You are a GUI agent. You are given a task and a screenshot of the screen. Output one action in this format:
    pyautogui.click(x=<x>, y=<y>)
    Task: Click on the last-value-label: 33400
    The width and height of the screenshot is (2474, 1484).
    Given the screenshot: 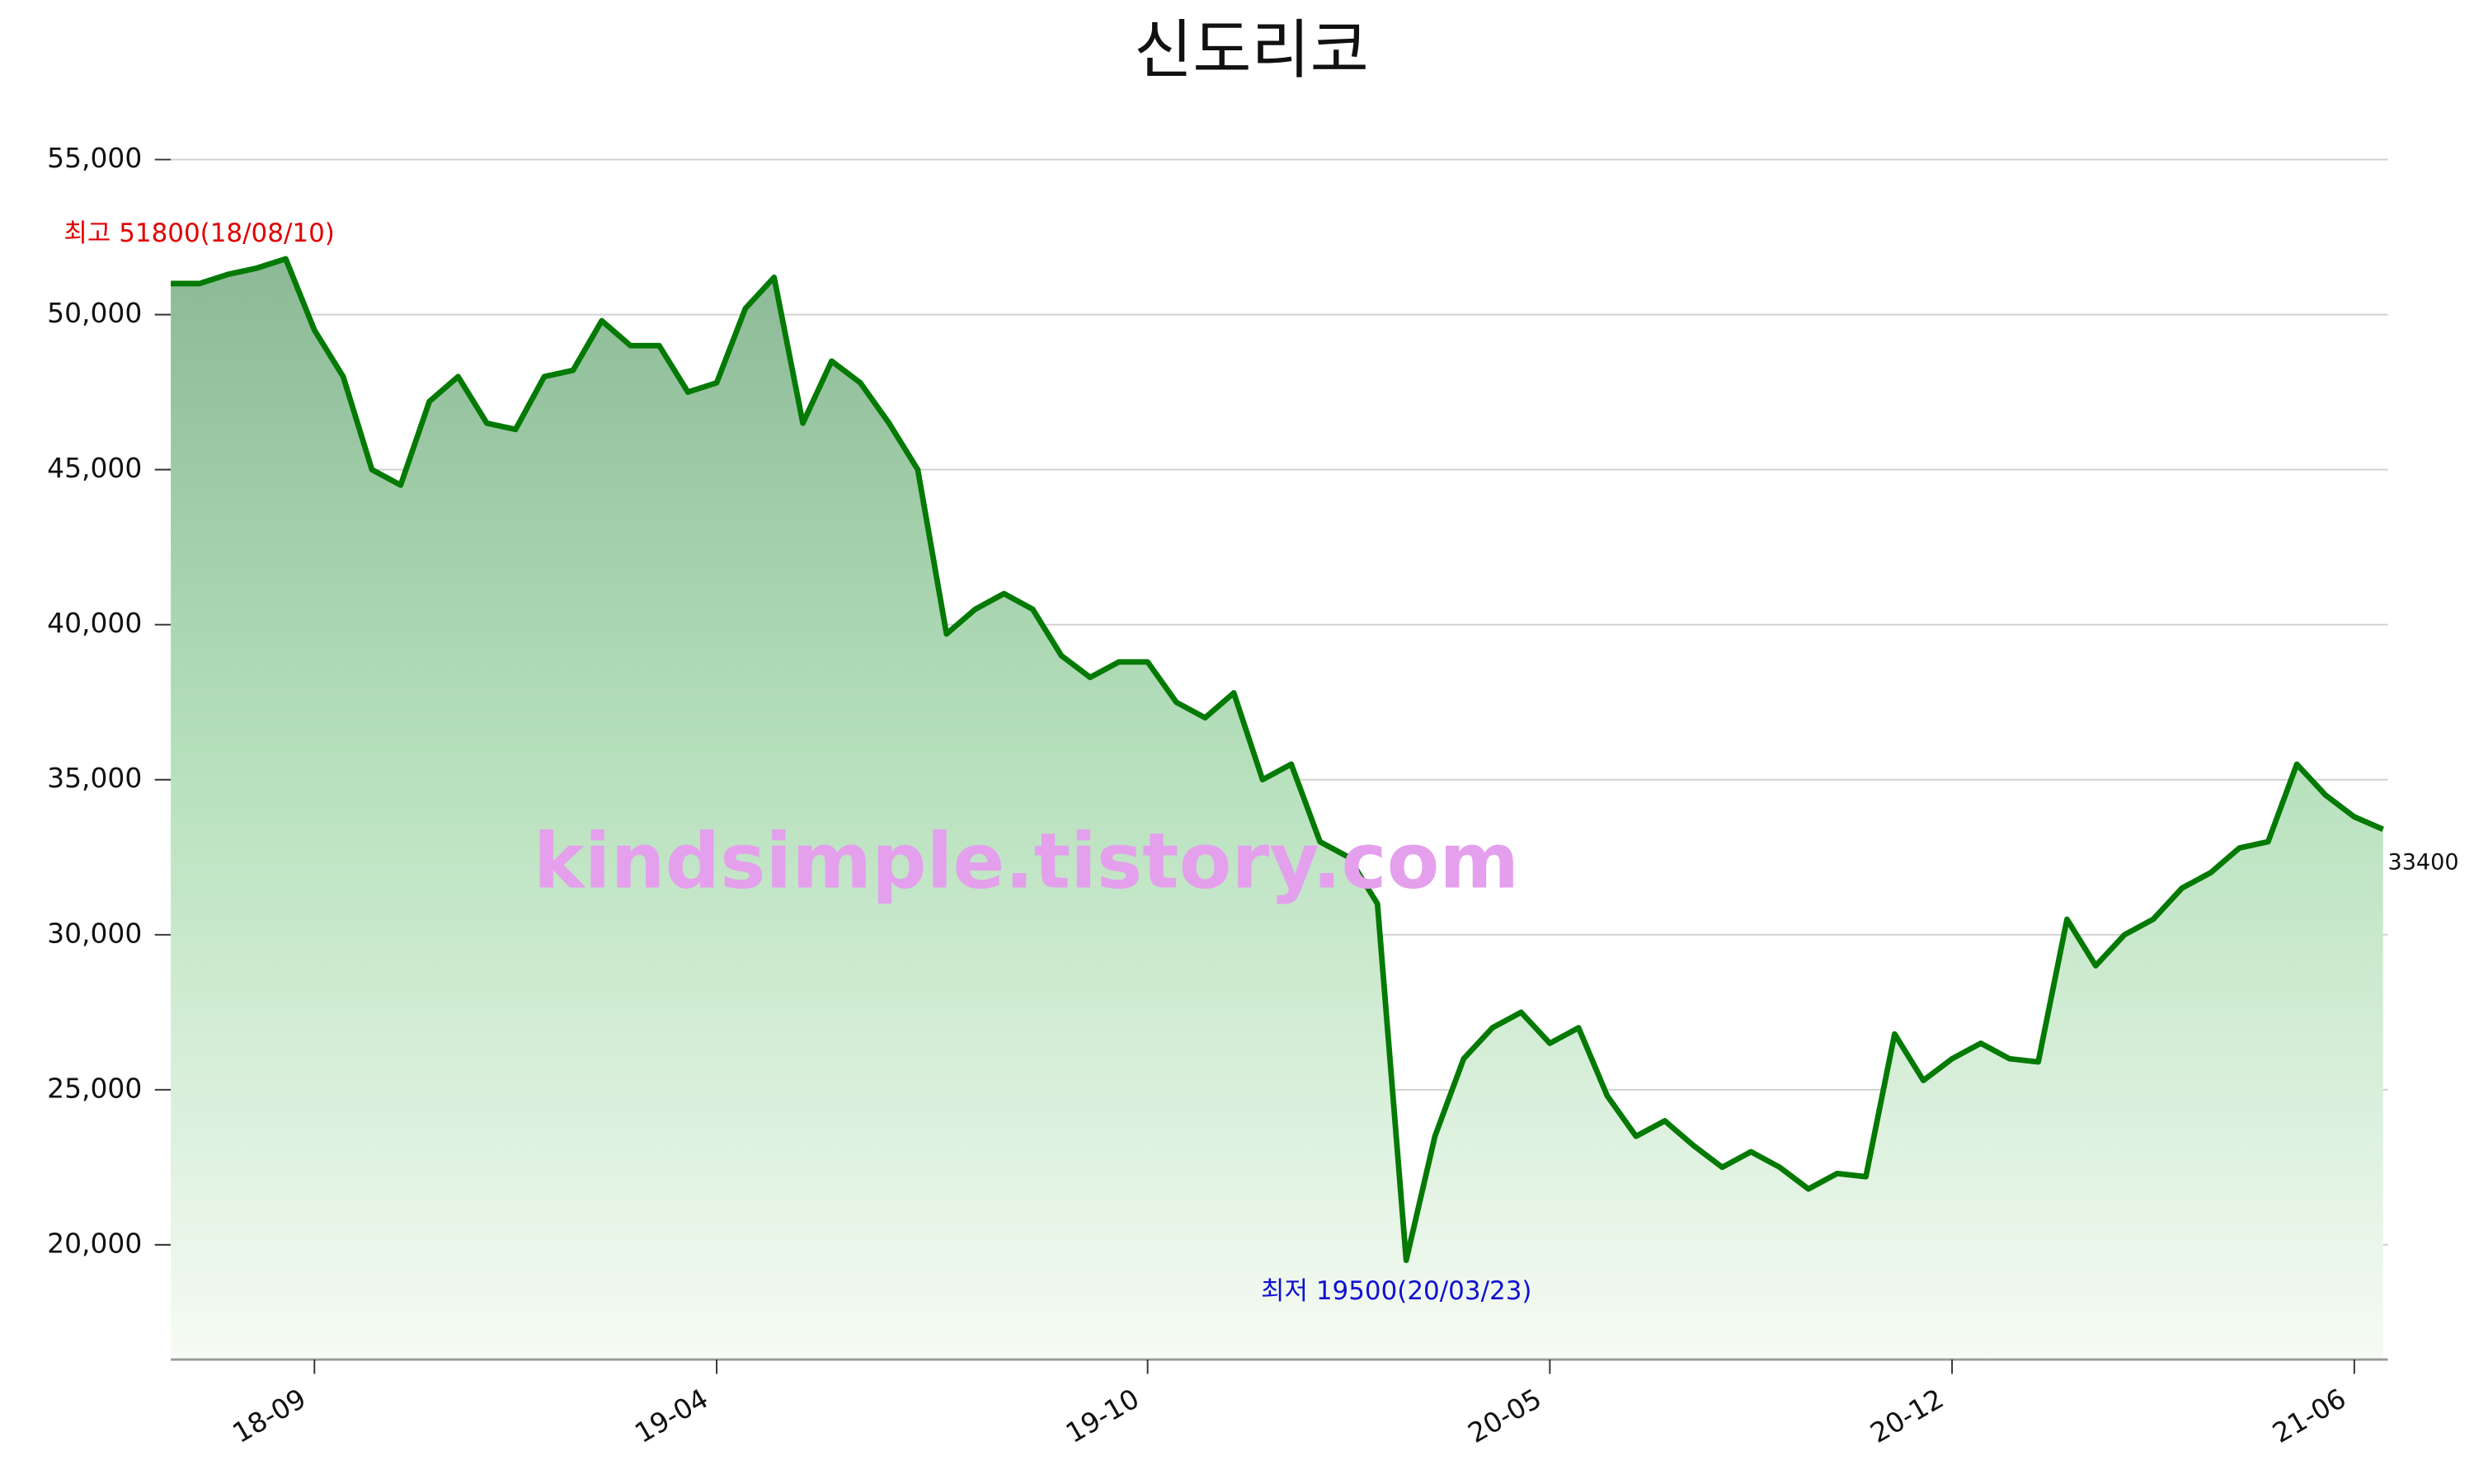 What is the action you would take?
    pyautogui.click(x=2422, y=863)
    